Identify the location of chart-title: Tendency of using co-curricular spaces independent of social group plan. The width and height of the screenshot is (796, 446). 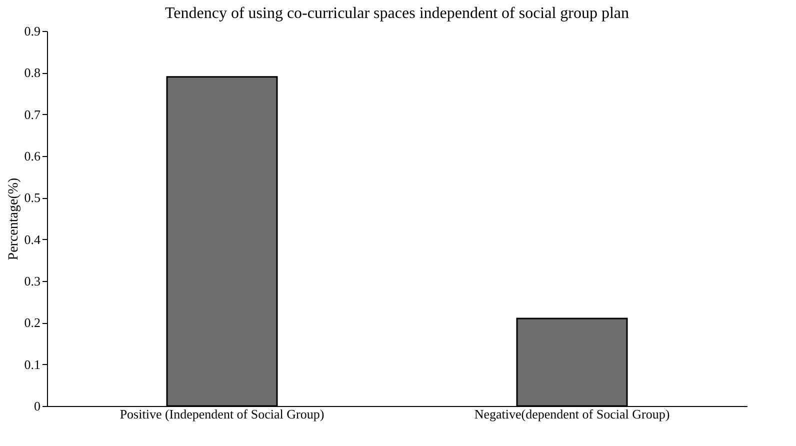
(397, 13).